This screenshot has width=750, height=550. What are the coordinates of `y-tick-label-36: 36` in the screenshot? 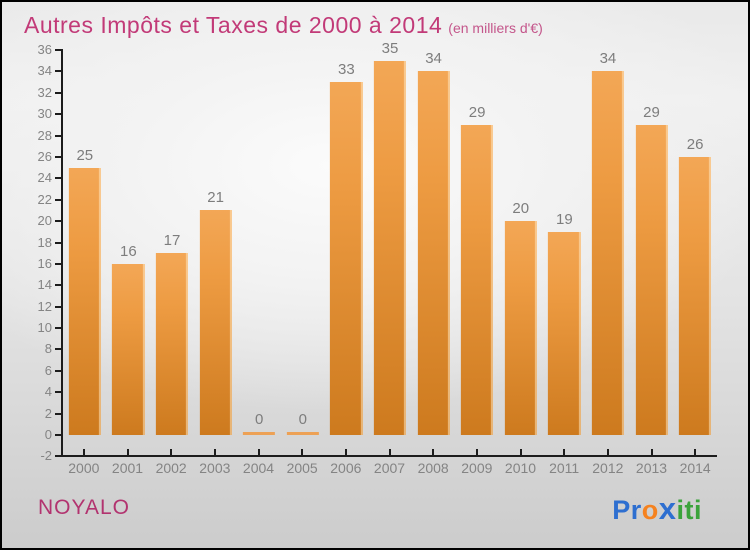 It's located at (44, 49).